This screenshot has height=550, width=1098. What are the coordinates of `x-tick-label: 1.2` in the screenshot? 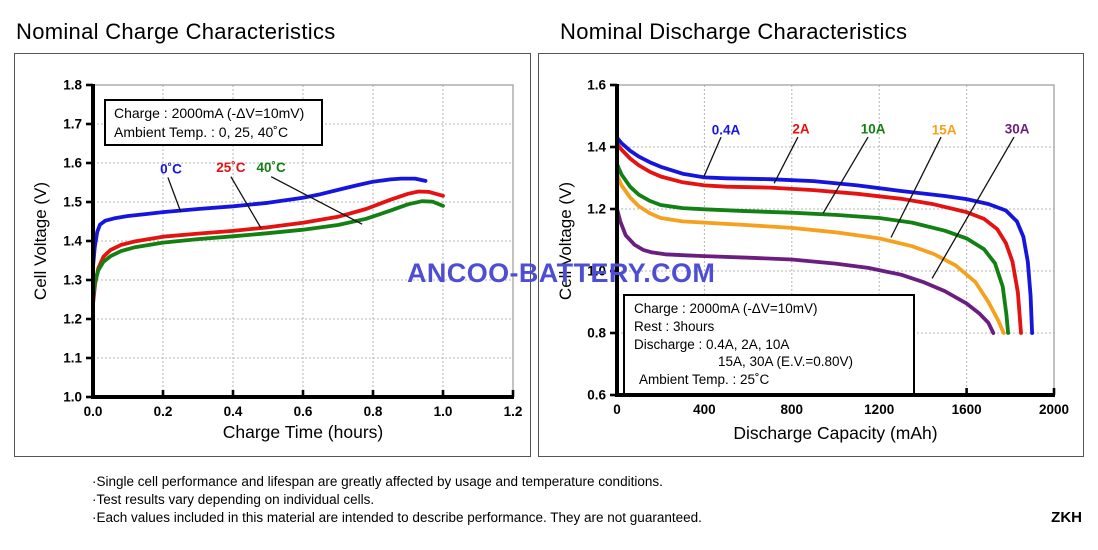 It's located at (513, 411).